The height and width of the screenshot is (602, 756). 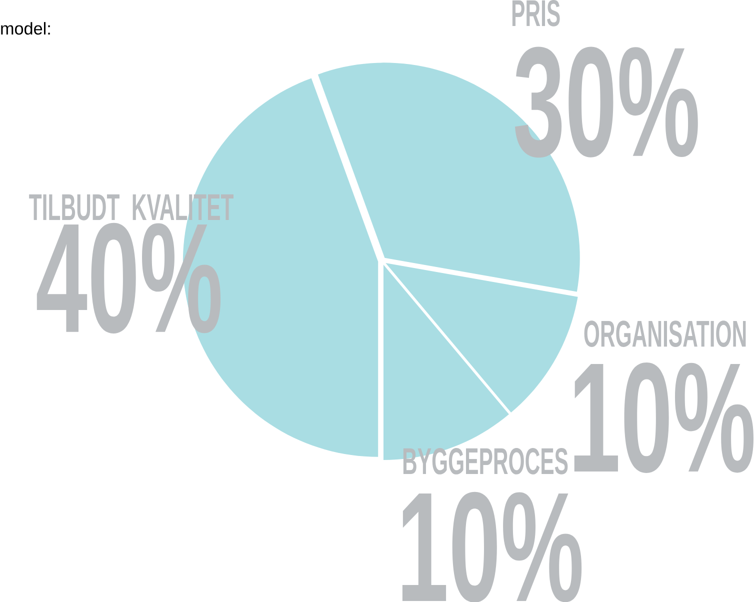 I want to click on data-label: 30%, so click(x=606, y=102).